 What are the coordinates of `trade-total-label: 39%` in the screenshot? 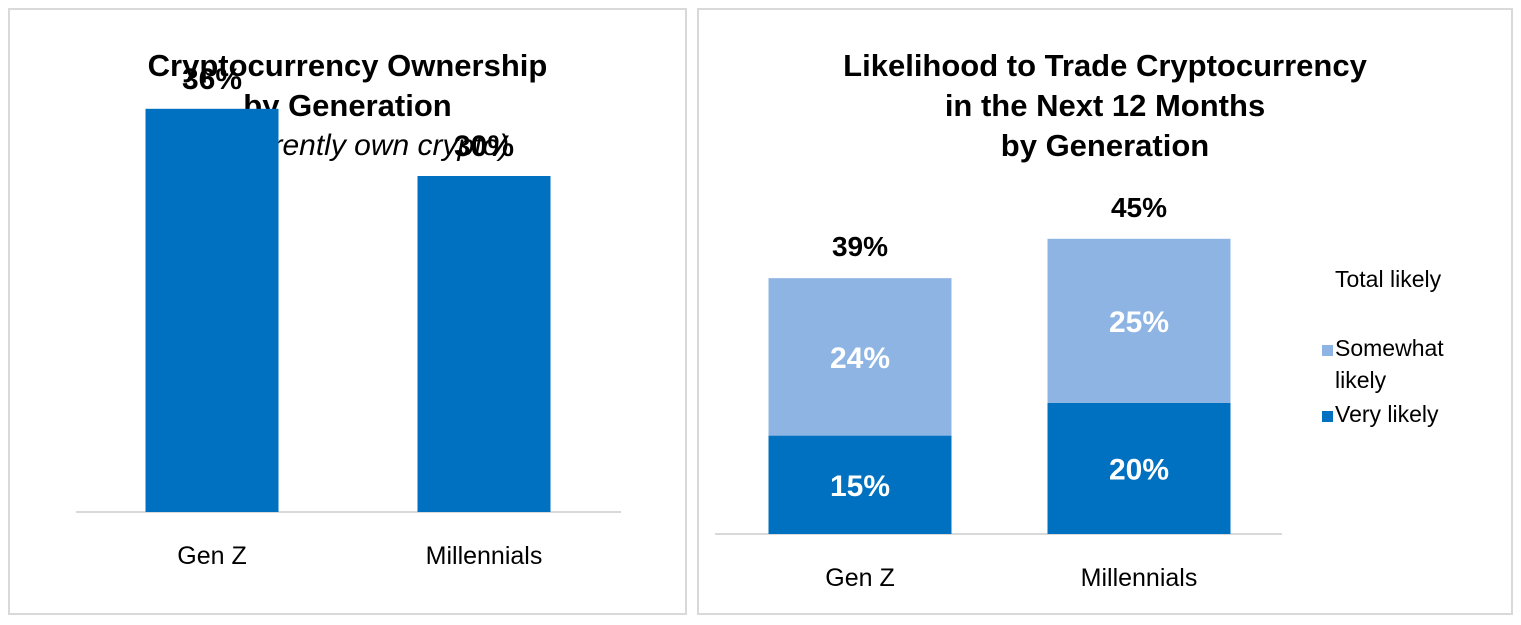 It's located at (860, 246).